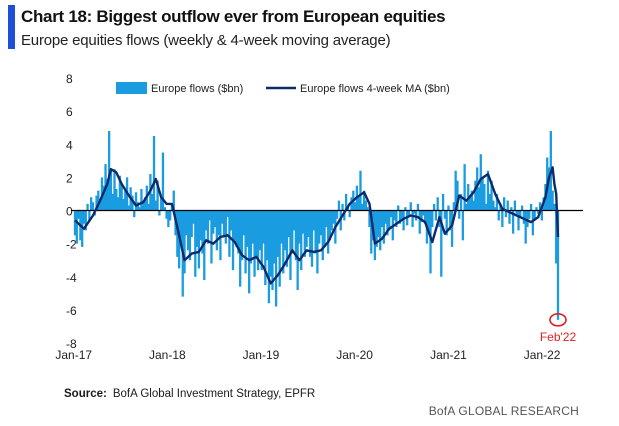 The height and width of the screenshot is (426, 619). Describe the element at coordinates (71, 344) in the screenshot. I see `y-tick-label: -8` at that location.